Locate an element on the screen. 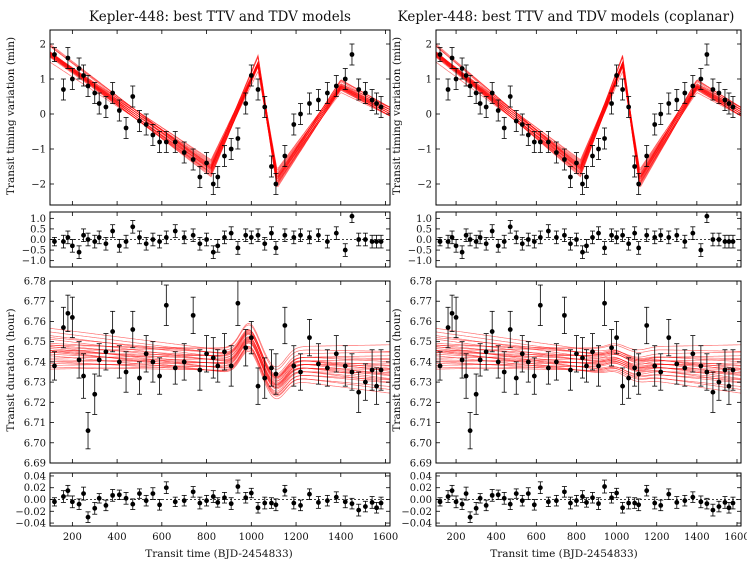 The image size is (747, 561). y-tick-label: 6.76 is located at coordinates (35, 322).